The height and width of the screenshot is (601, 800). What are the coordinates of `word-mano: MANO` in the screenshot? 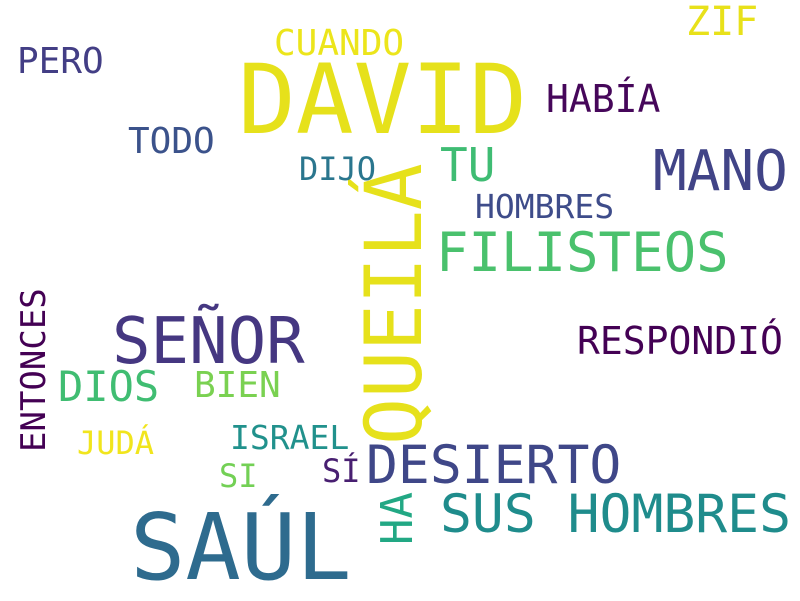 It's located at (720, 171).